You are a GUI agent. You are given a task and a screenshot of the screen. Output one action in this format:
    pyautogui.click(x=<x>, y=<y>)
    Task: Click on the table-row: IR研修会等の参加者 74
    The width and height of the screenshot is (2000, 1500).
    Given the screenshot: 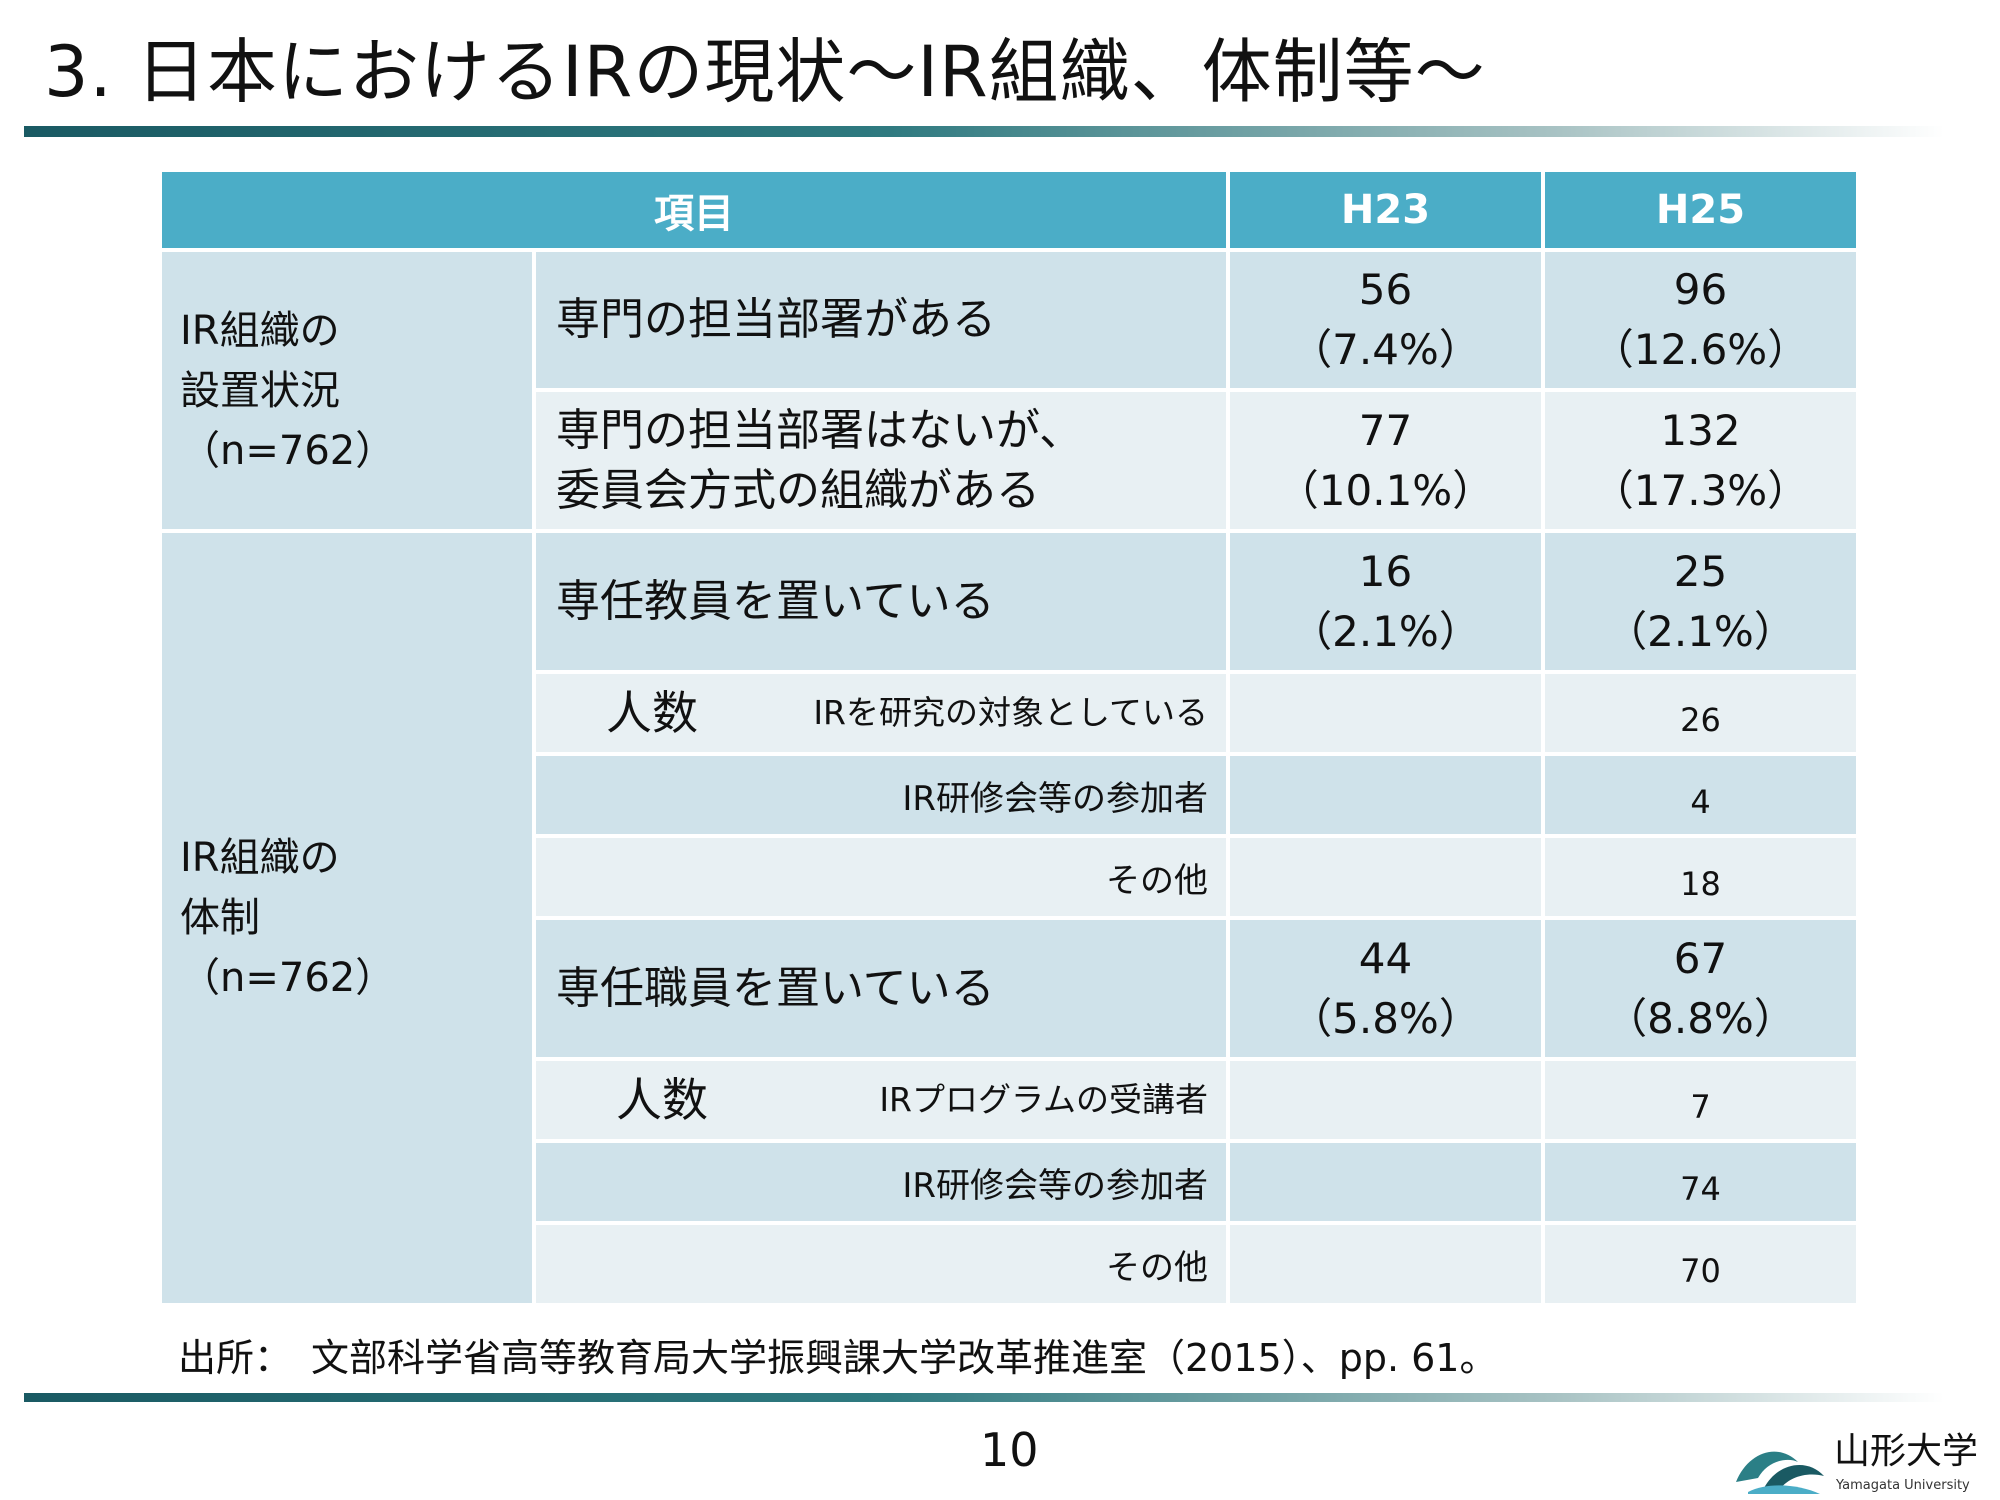 What is the action you would take?
    pyautogui.click(x=1010, y=1182)
    